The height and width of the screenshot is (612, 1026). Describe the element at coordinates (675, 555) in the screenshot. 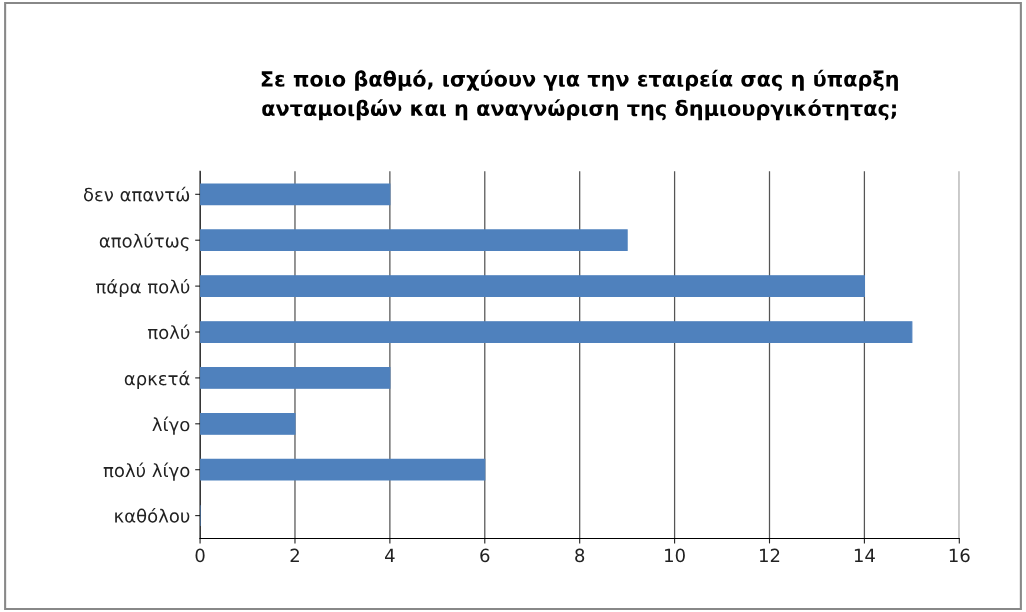

I see `x-tick-label: 10` at that location.